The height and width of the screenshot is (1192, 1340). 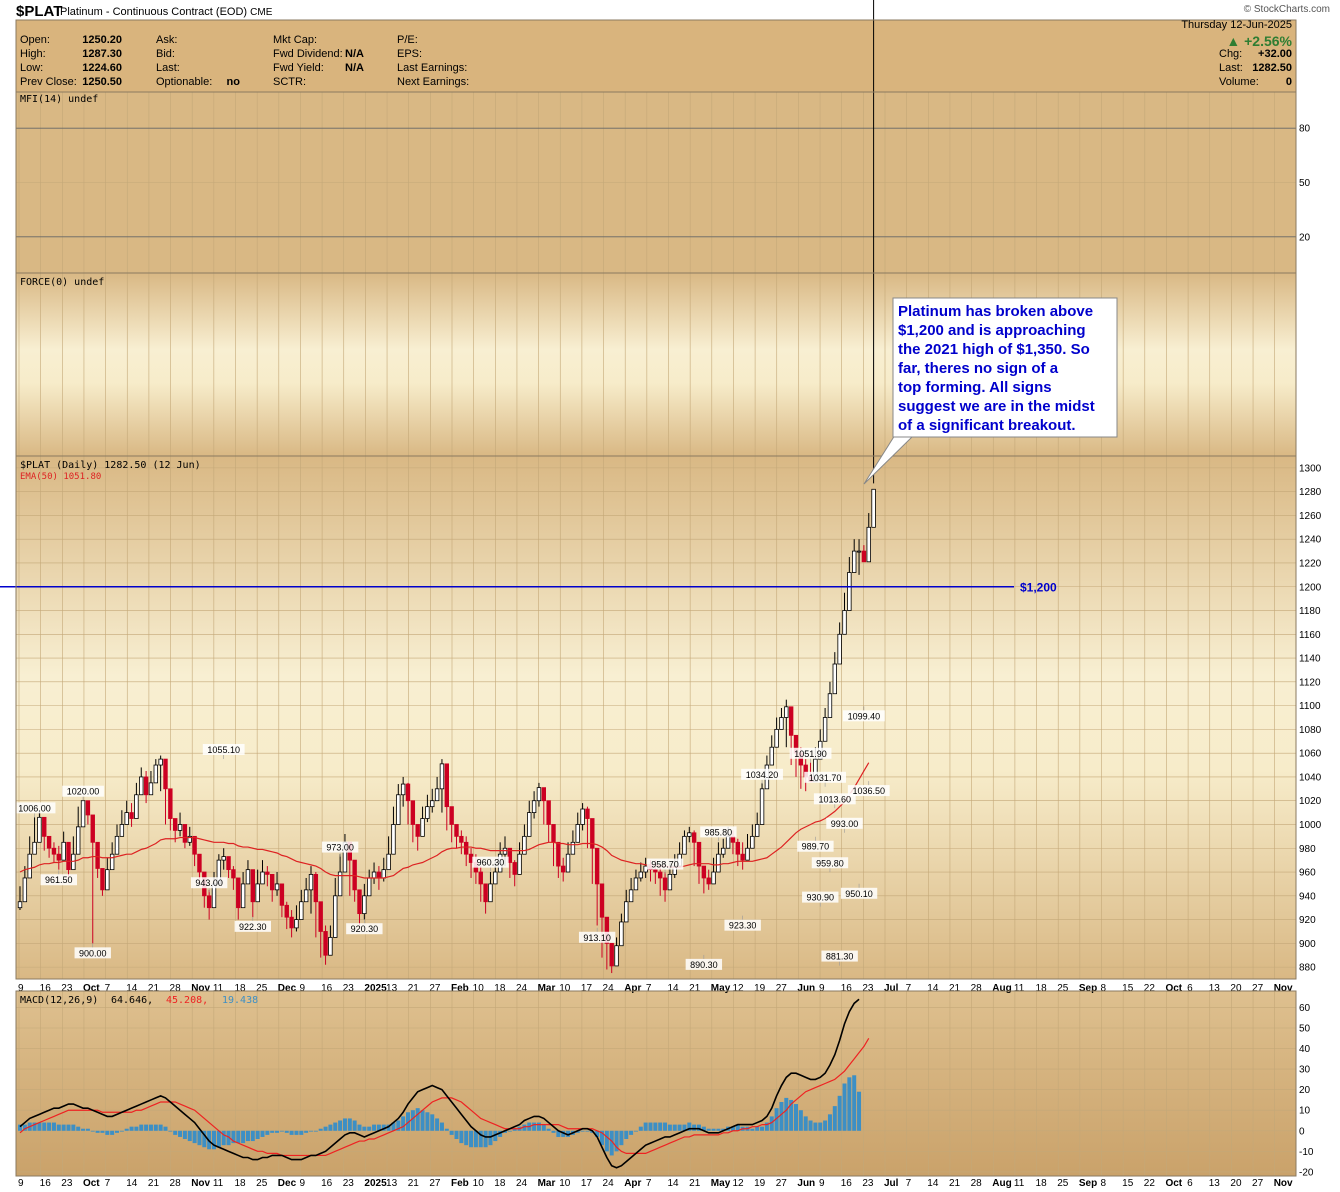 What do you see at coordinates (102, 54) in the screenshot?
I see `quote-value: 1287.30` at bounding box center [102, 54].